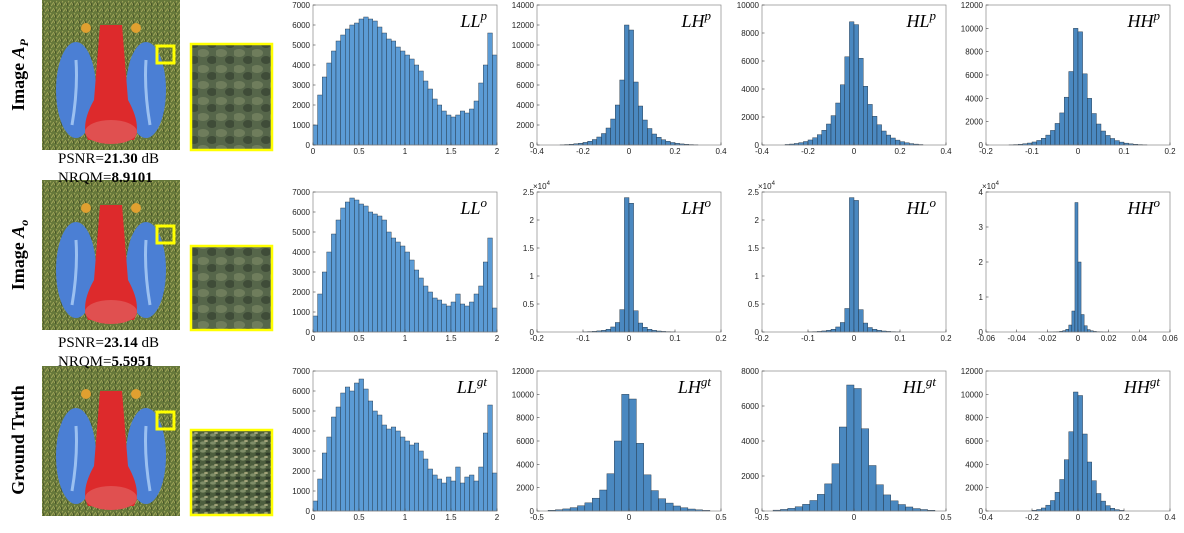 The height and width of the screenshot is (533, 1184). Describe the element at coordinates (750, 371) in the screenshot. I see `y-tick-label: 8000` at that location.